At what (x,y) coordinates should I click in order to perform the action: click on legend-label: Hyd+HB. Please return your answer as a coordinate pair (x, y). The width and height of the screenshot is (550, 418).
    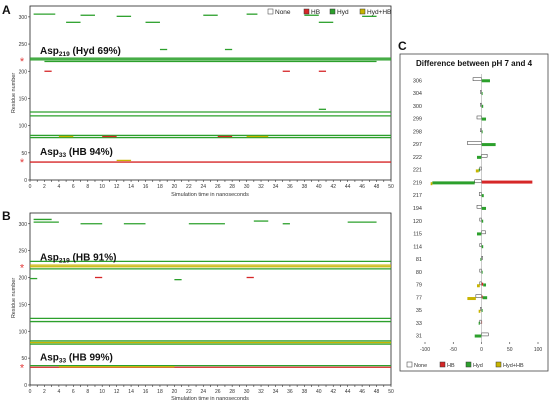
    Looking at the image, I should click on (513, 366).